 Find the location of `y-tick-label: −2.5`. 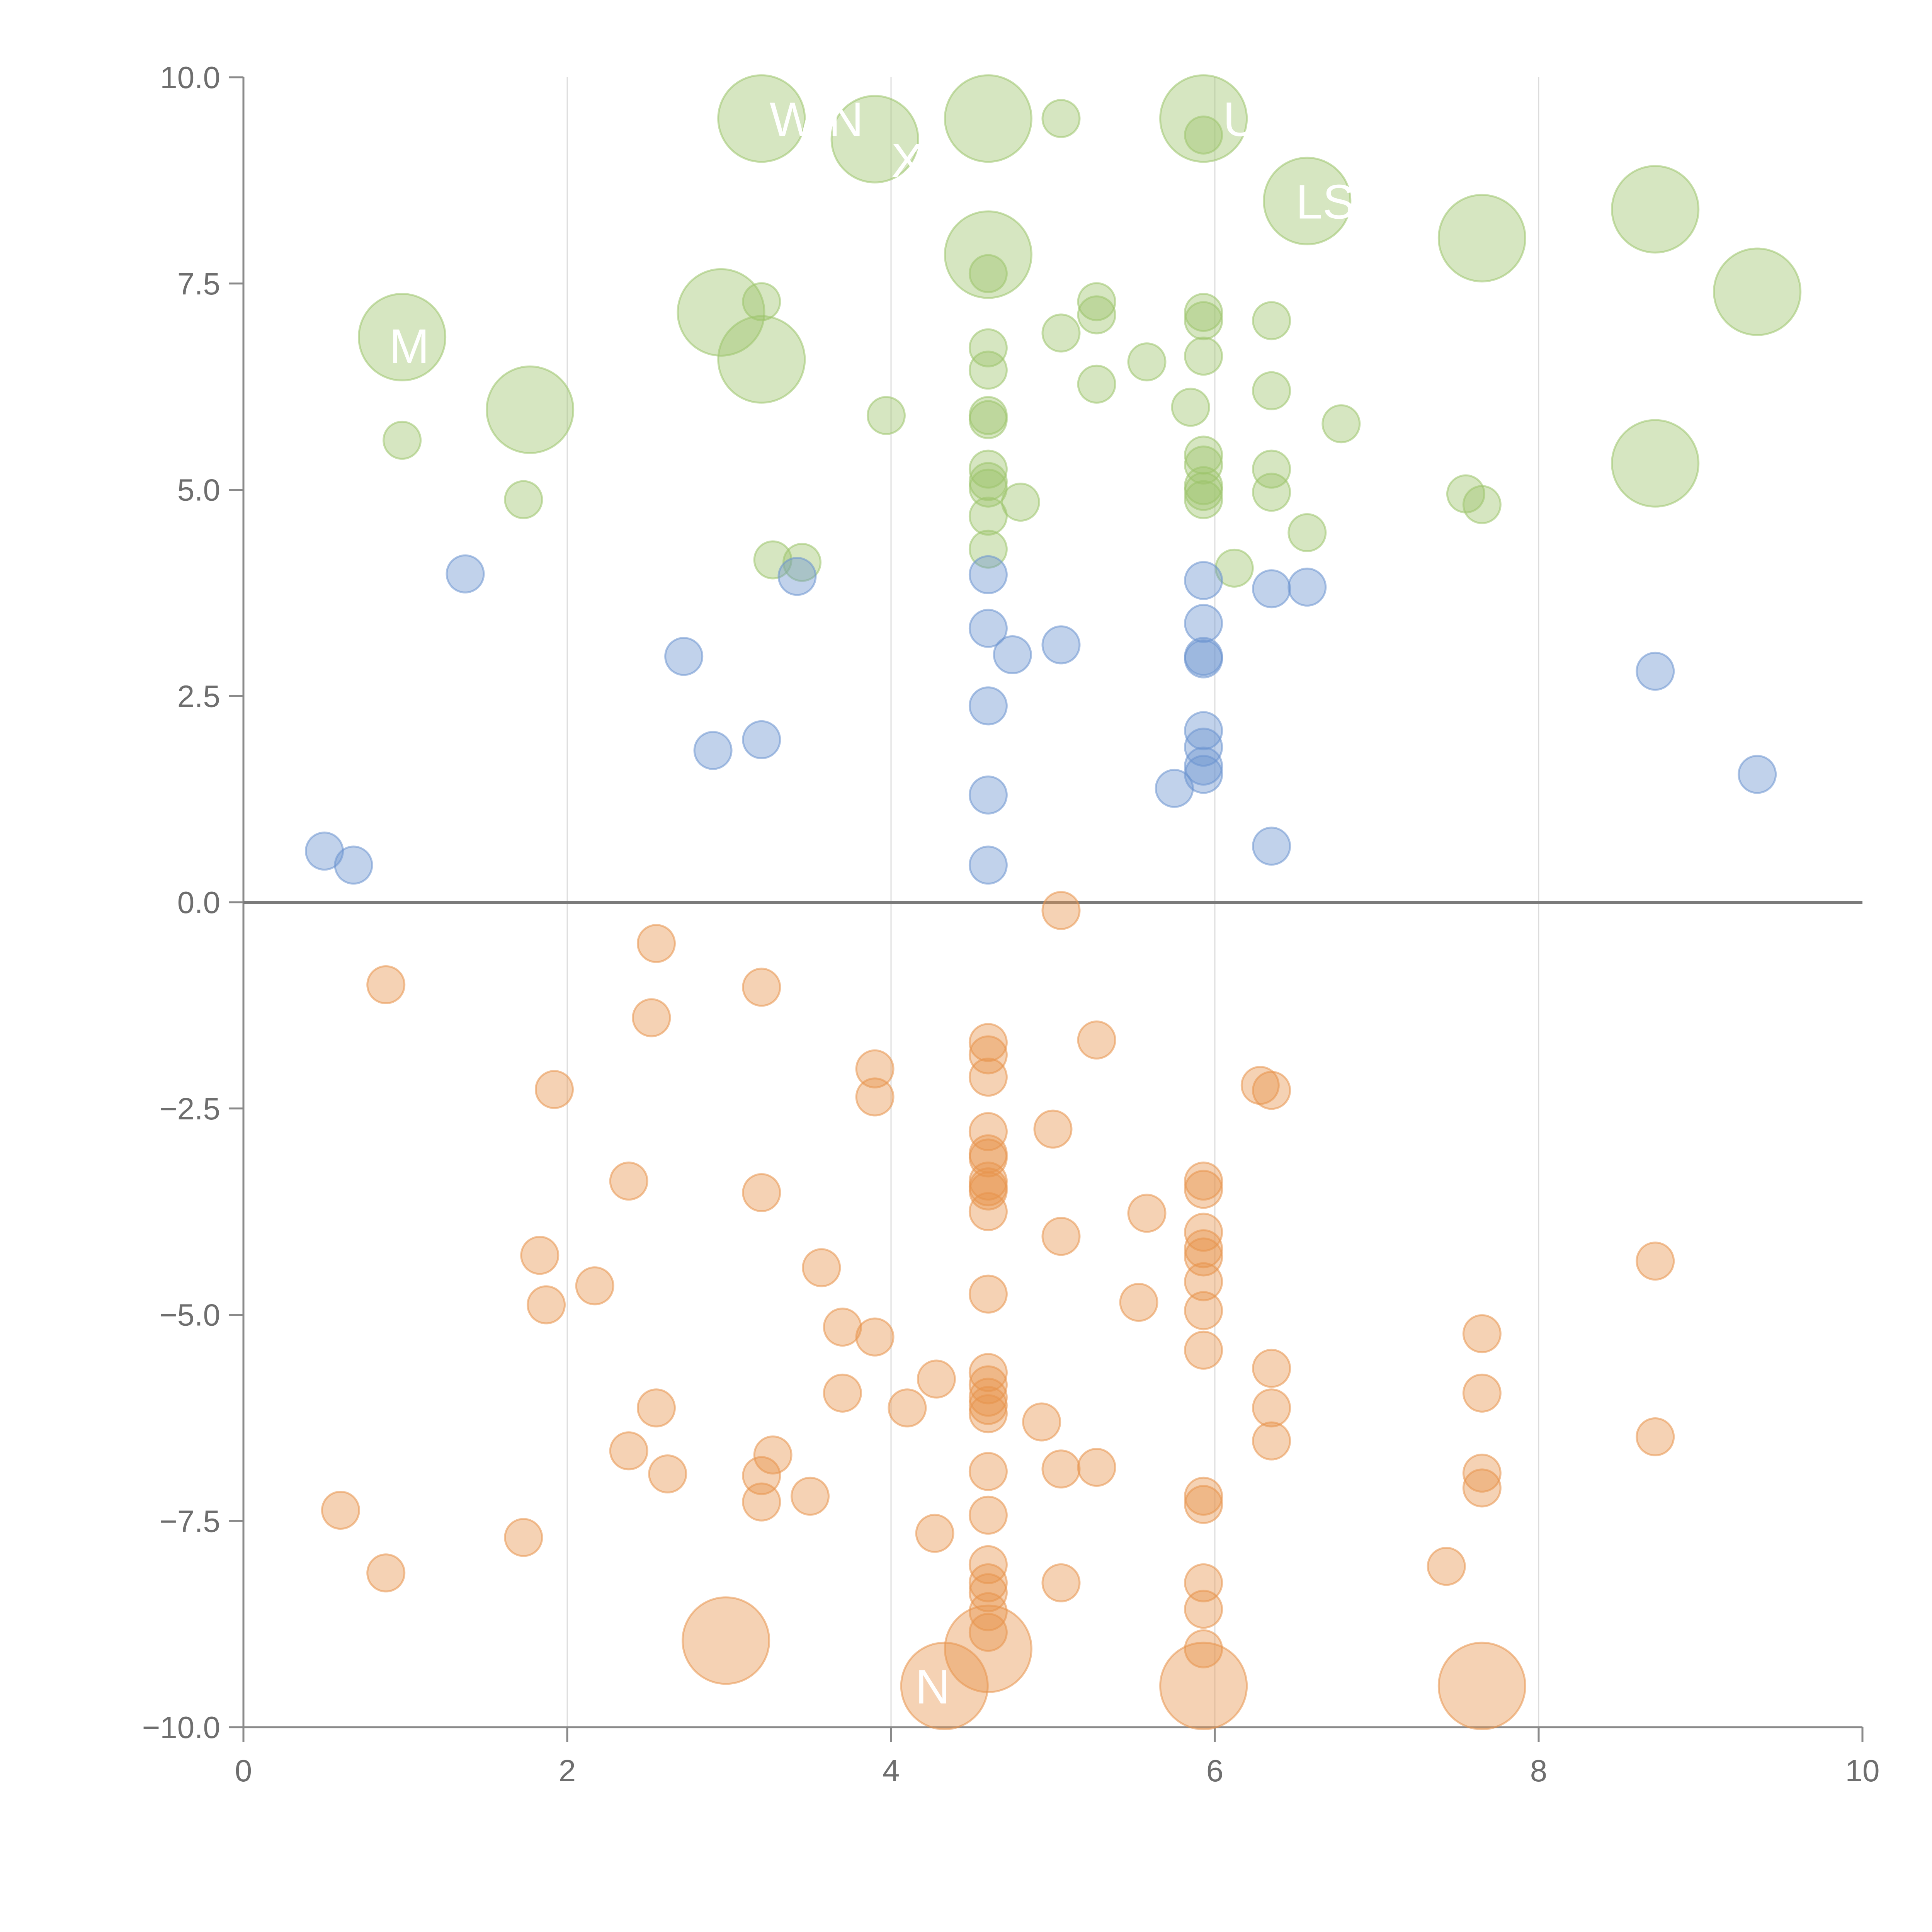

y-tick-label: −2.5 is located at coordinates (190, 1109).